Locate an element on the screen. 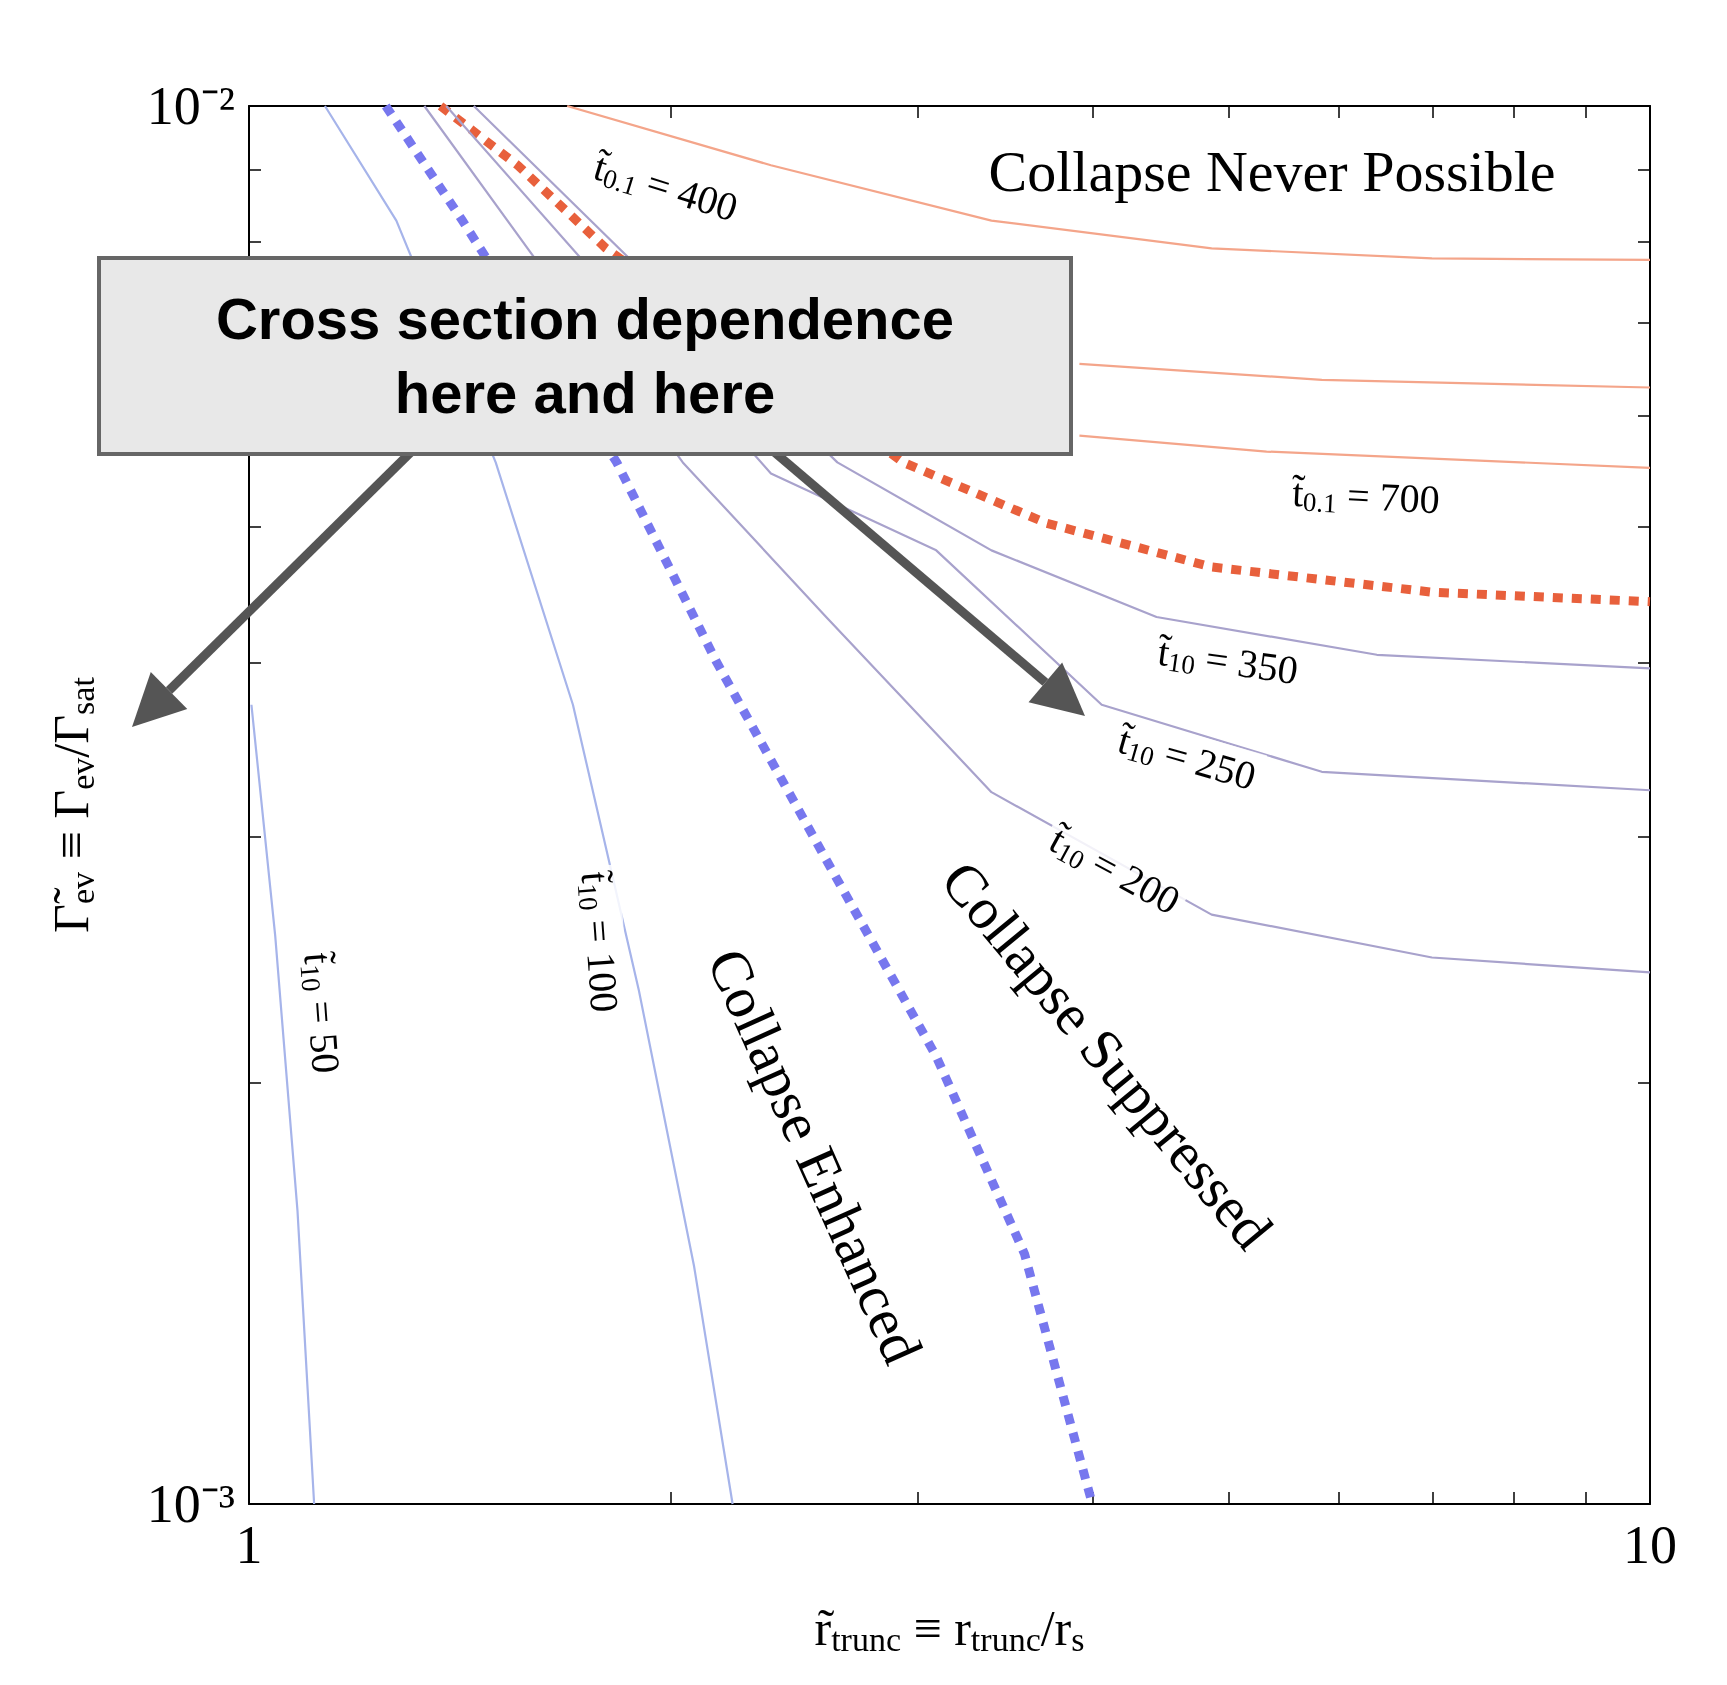  annotation: t̃10 = 350 is located at coordinates (1227, 661).